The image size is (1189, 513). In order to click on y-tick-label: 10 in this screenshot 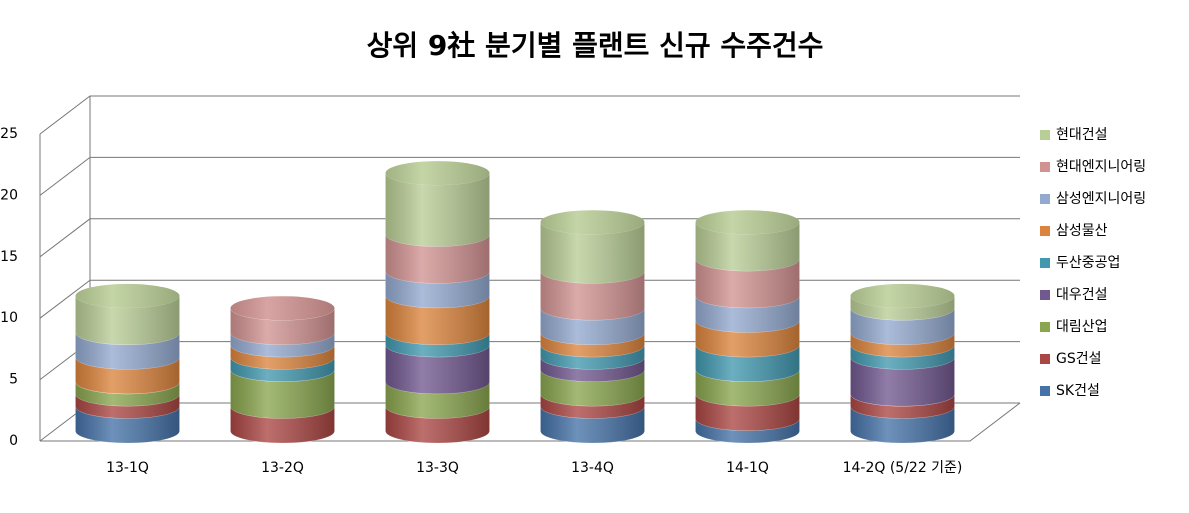, I will do `click(9, 318)`.